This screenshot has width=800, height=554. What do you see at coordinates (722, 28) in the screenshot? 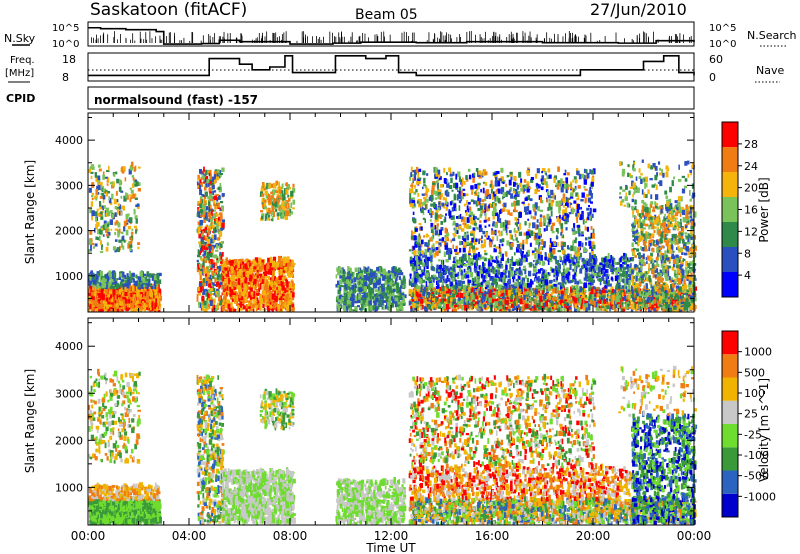
I see `noise-right-tick-top: 10^5` at bounding box center [722, 28].